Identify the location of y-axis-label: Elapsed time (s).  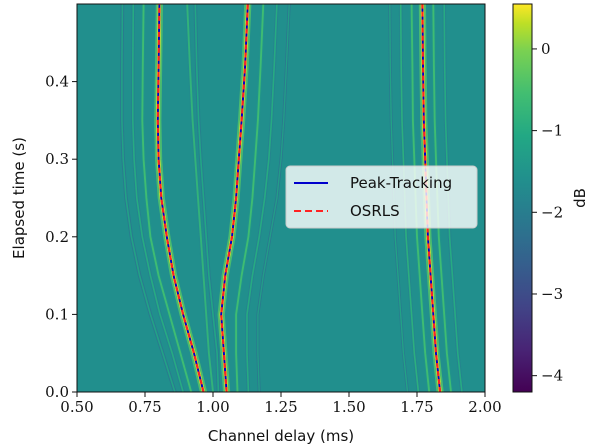
(19, 198).